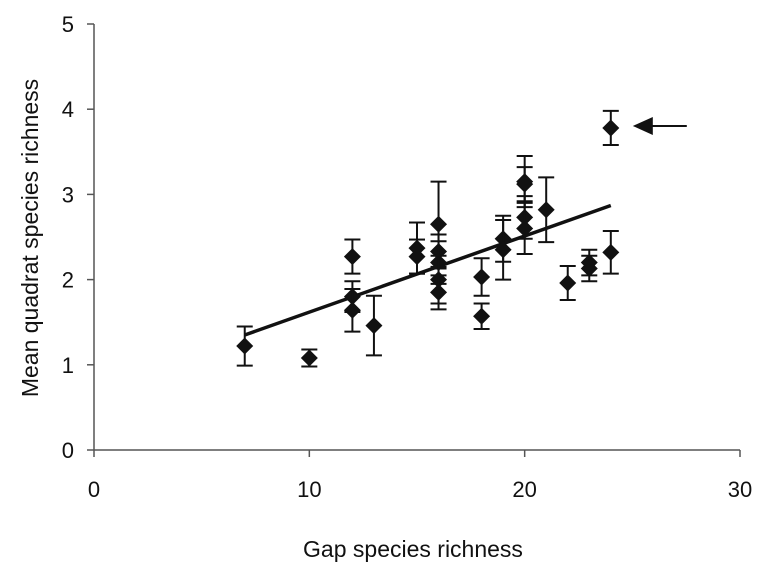 The height and width of the screenshot is (566, 757). What do you see at coordinates (642, 125) in the screenshot?
I see `arrow-head` at bounding box center [642, 125].